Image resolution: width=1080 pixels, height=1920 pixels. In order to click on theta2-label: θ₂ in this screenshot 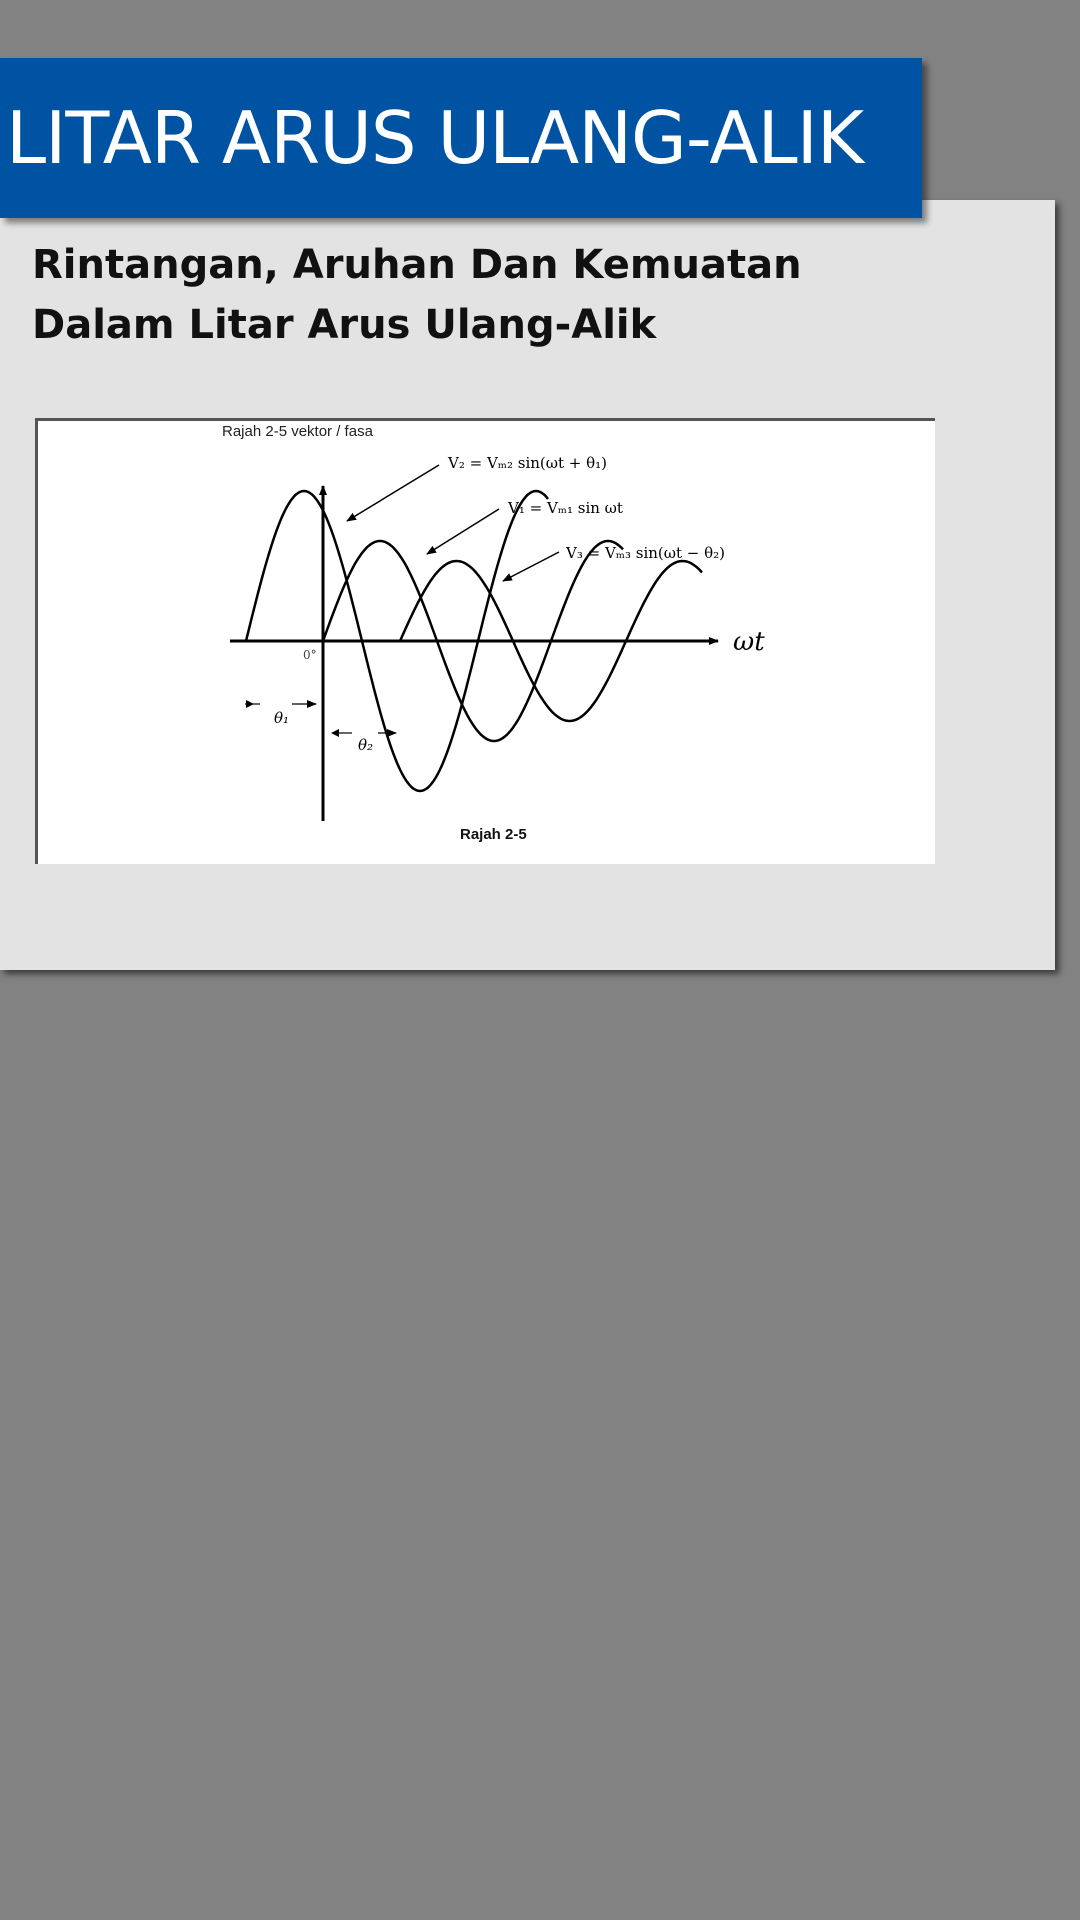, I will do `click(365, 745)`.